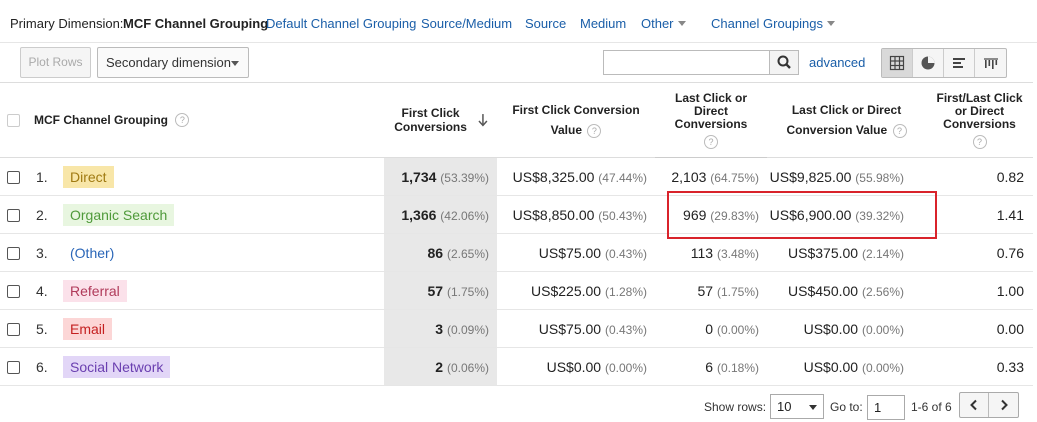  Describe the element at coordinates (574, 366) in the screenshot. I see `first-click-value: US$0.00` at that location.